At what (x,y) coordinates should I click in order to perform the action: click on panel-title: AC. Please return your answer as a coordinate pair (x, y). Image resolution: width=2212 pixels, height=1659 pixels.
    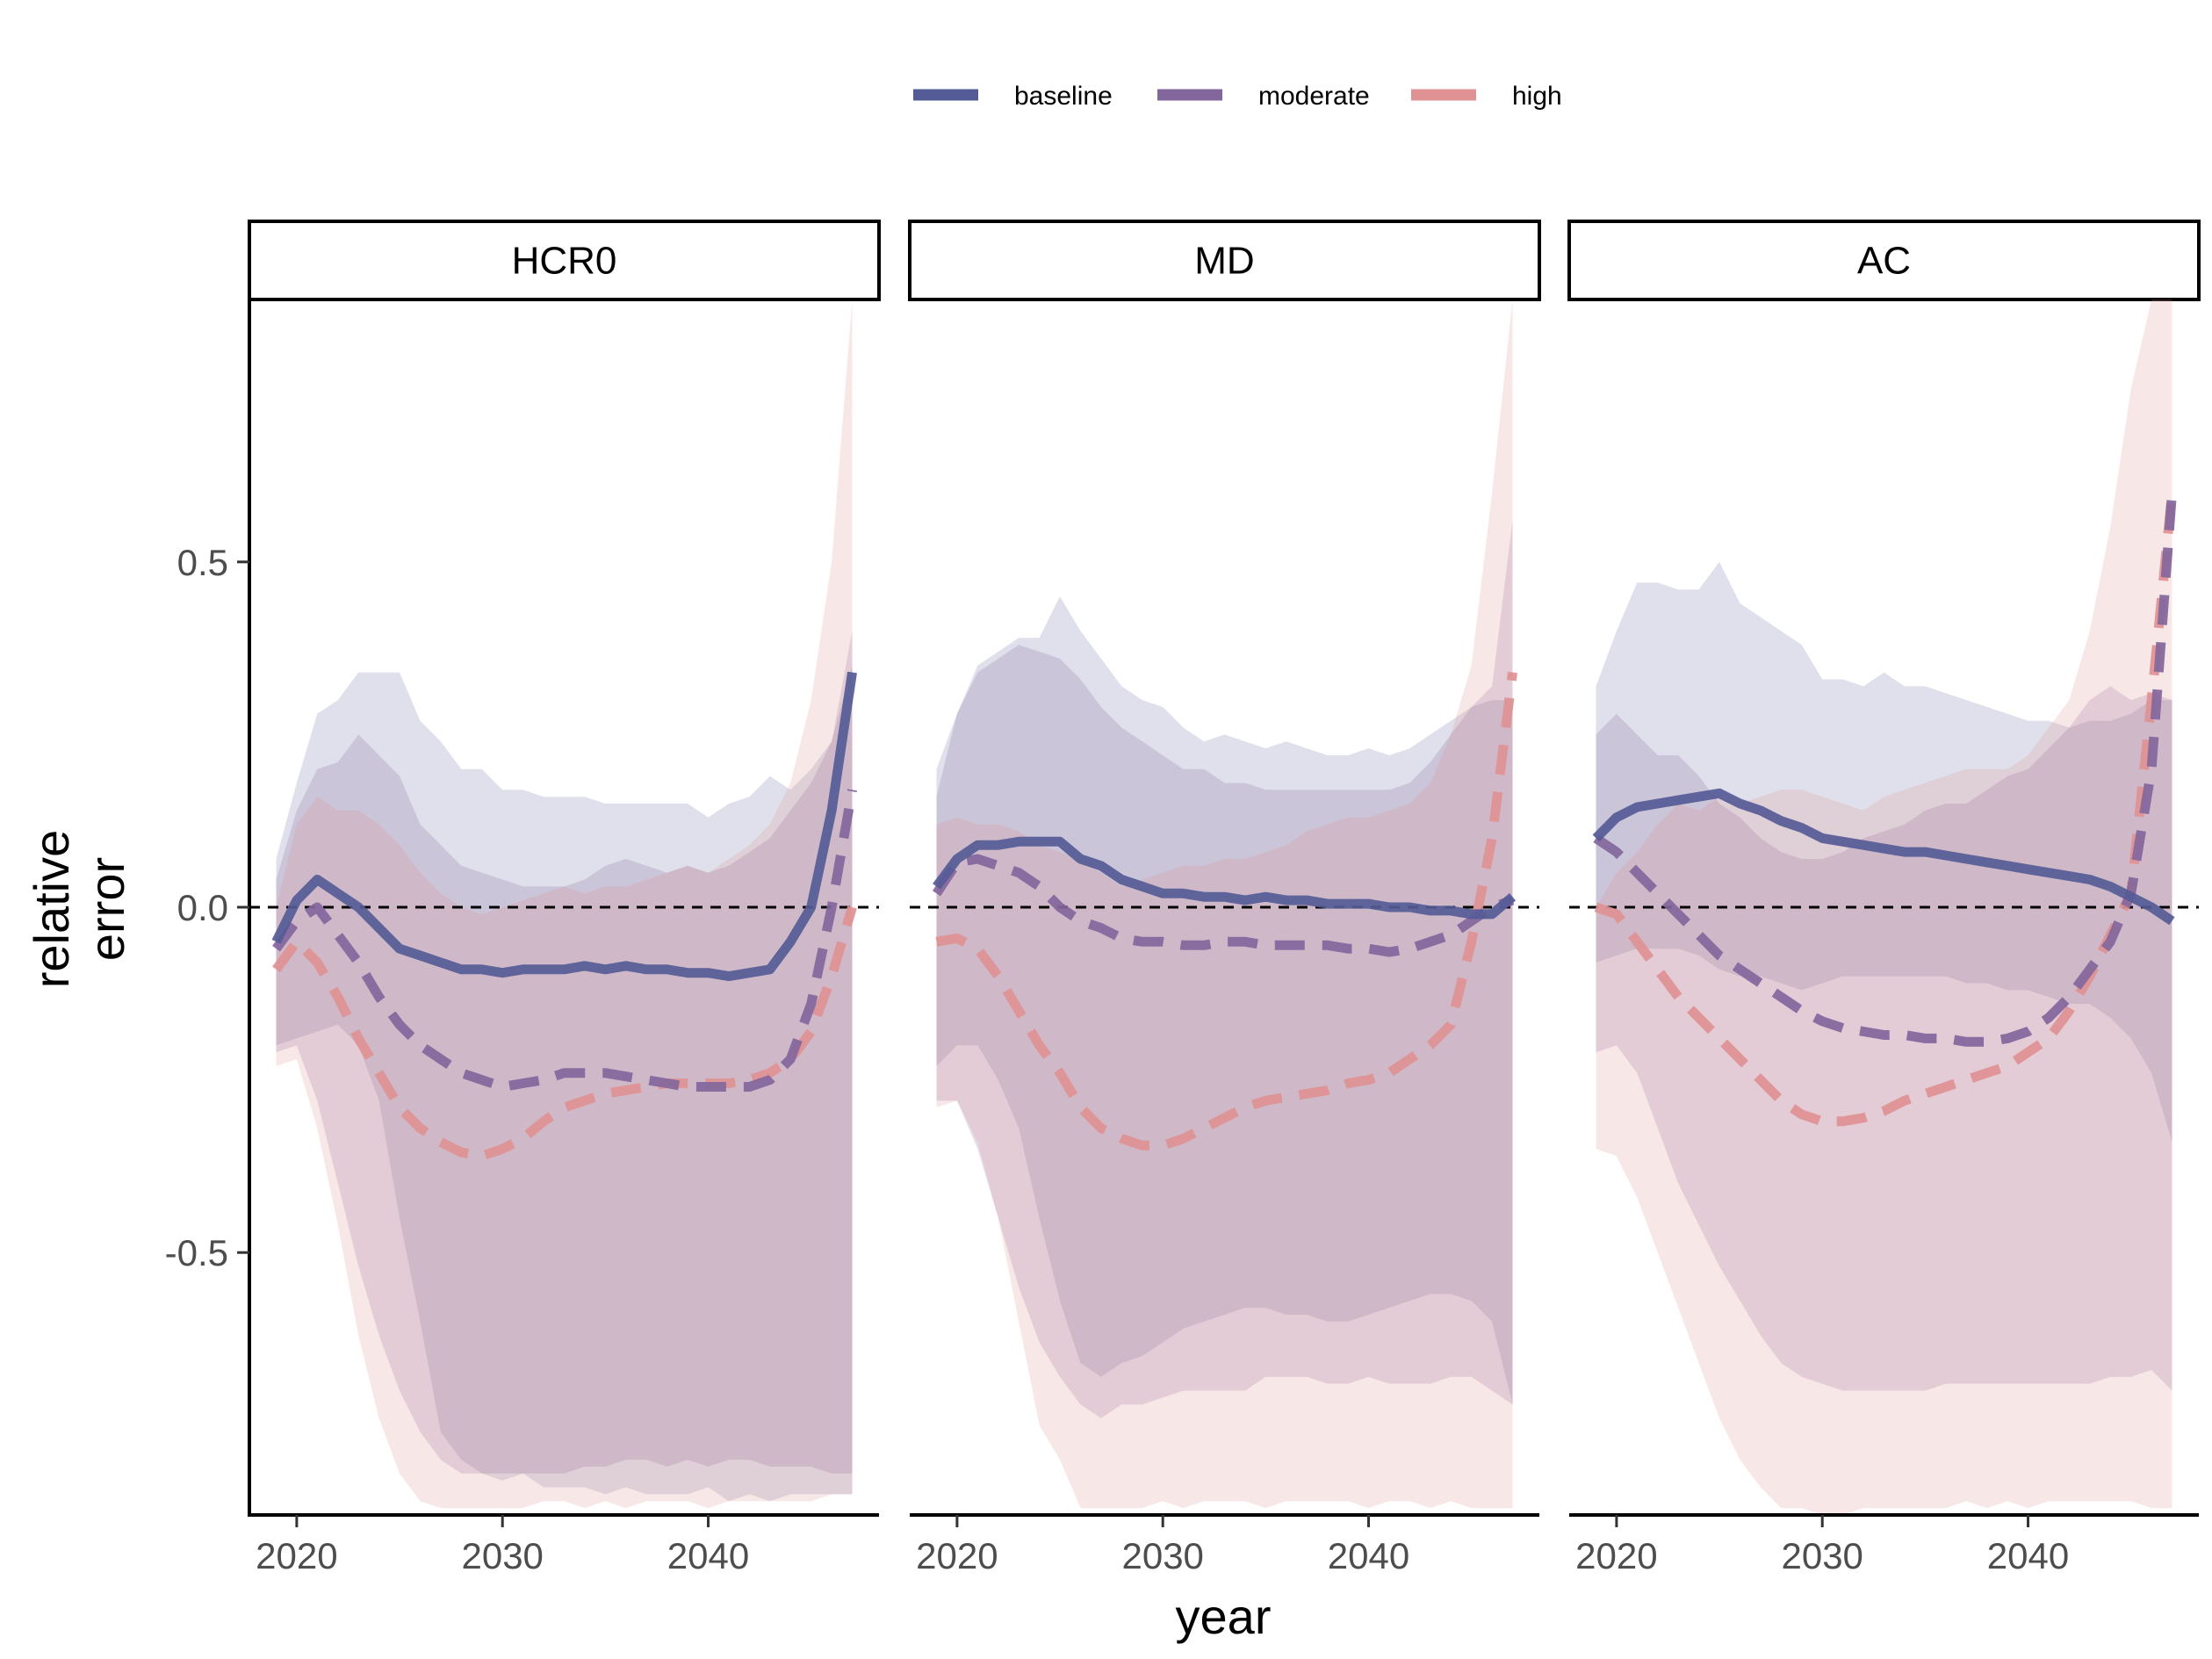
    Looking at the image, I should click on (1884, 261).